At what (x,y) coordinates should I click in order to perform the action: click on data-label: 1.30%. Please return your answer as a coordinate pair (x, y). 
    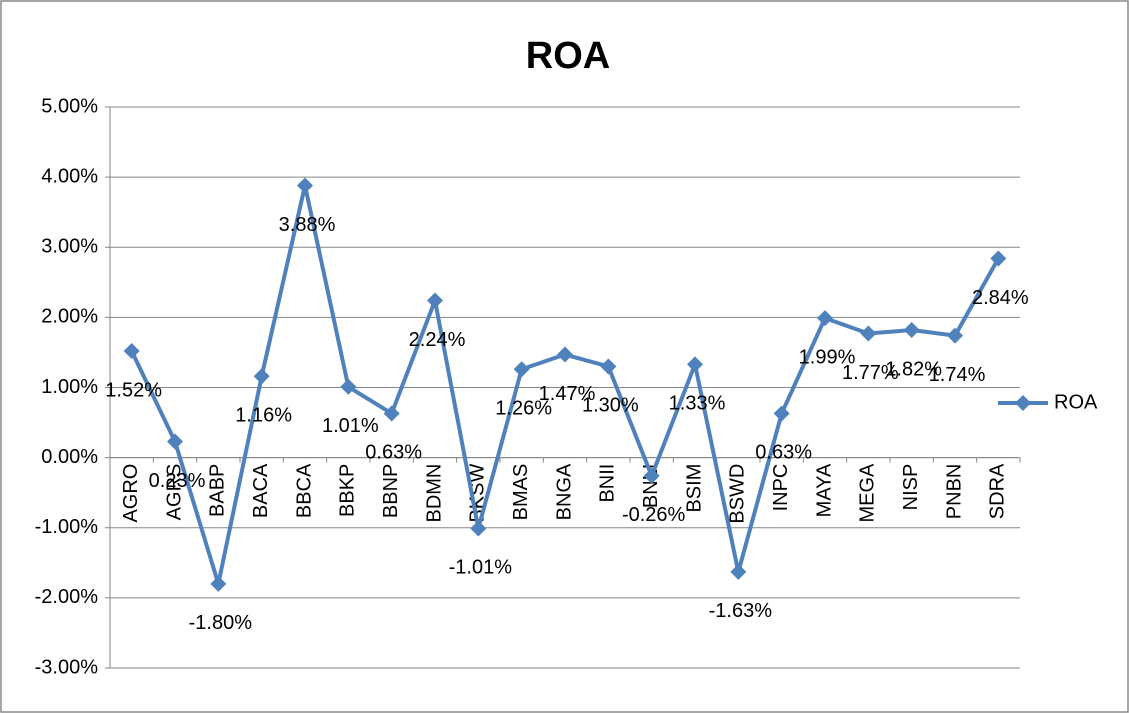
    Looking at the image, I should click on (610, 406).